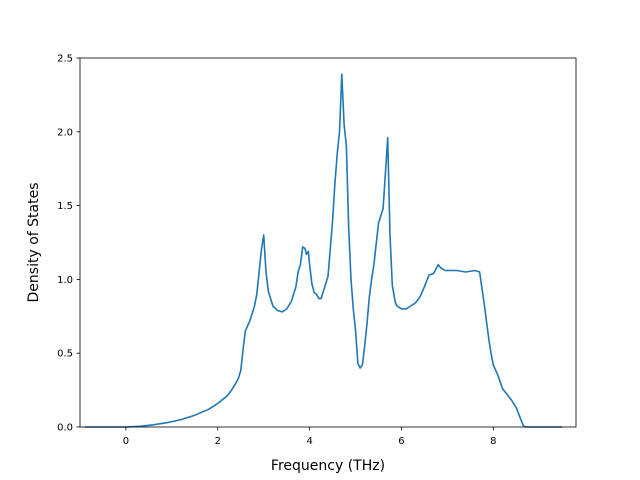  Describe the element at coordinates (65, 428) in the screenshot. I see `y-tick-label: 0.0` at that location.